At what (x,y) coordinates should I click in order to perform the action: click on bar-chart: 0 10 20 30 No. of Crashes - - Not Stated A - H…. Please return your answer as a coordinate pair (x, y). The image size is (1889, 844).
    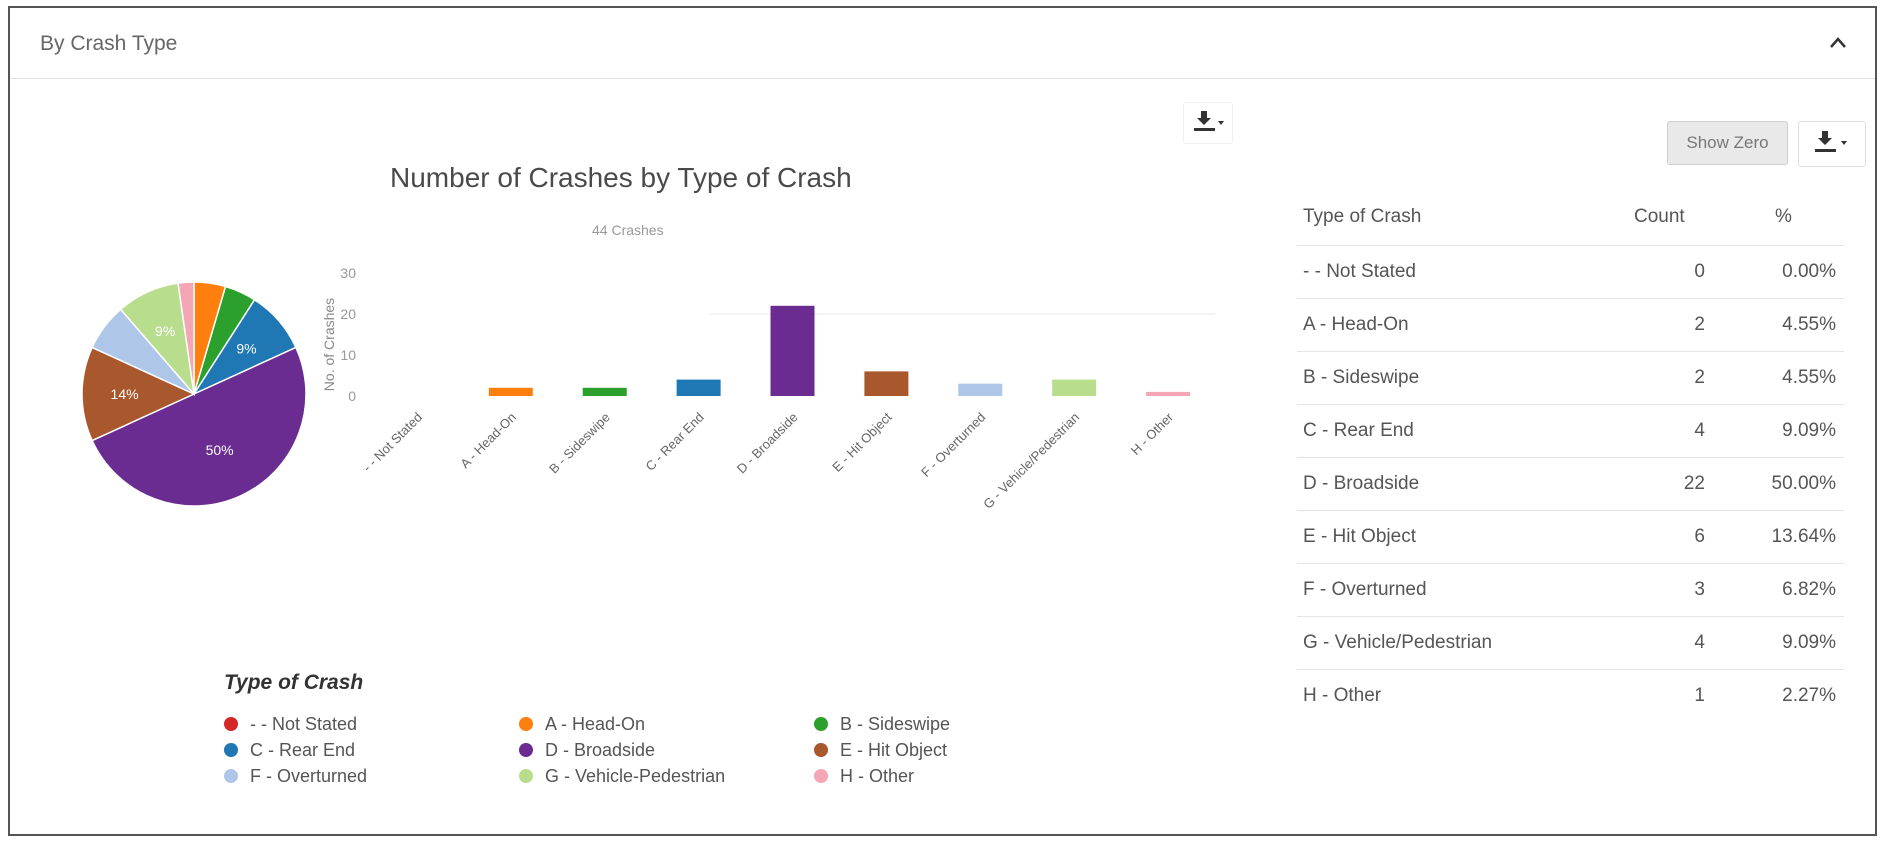
    Looking at the image, I should click on (768, 388).